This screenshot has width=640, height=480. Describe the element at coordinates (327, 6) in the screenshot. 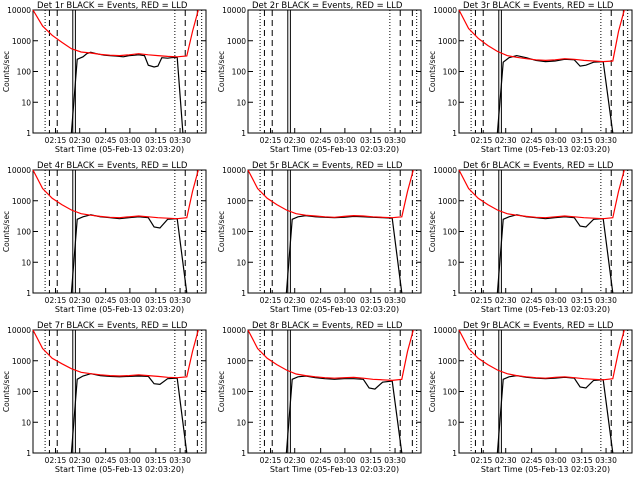

I see `plot-title: Det 2r BLACK = Events, RED = LLD` at that location.